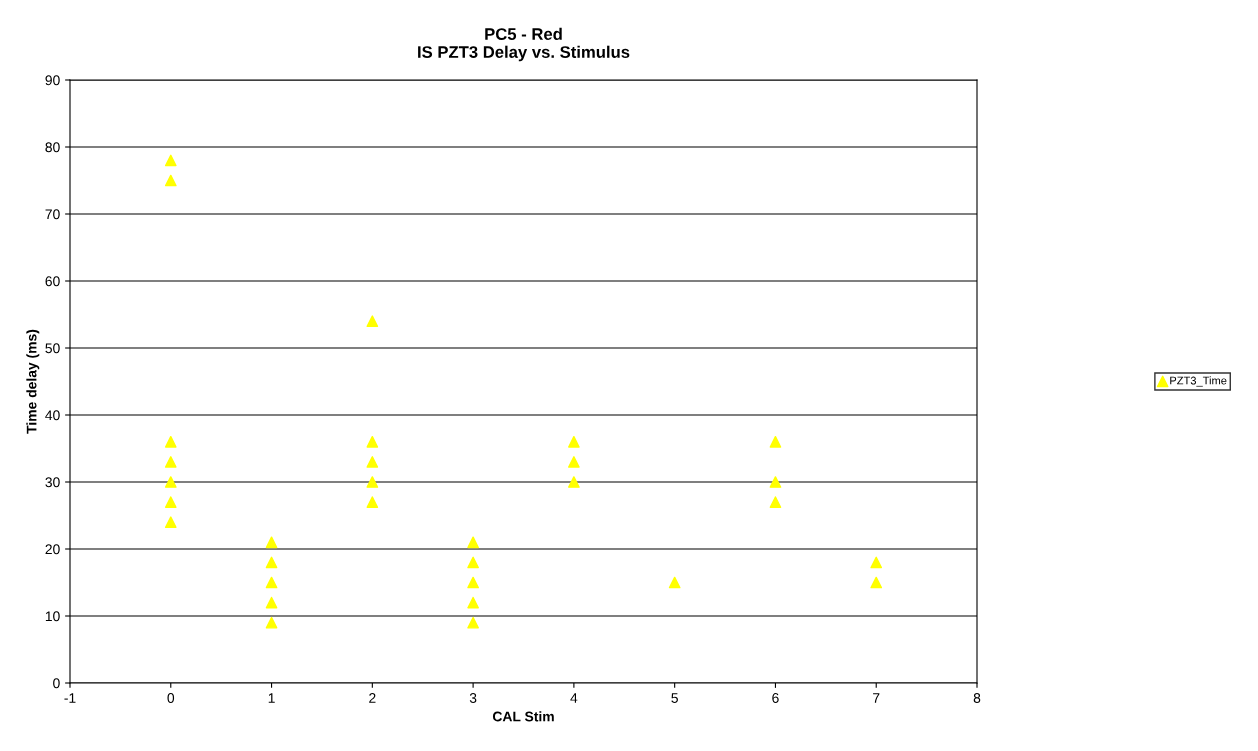  What do you see at coordinates (171, 698) in the screenshot?
I see `x-tick-label: 0` at bounding box center [171, 698].